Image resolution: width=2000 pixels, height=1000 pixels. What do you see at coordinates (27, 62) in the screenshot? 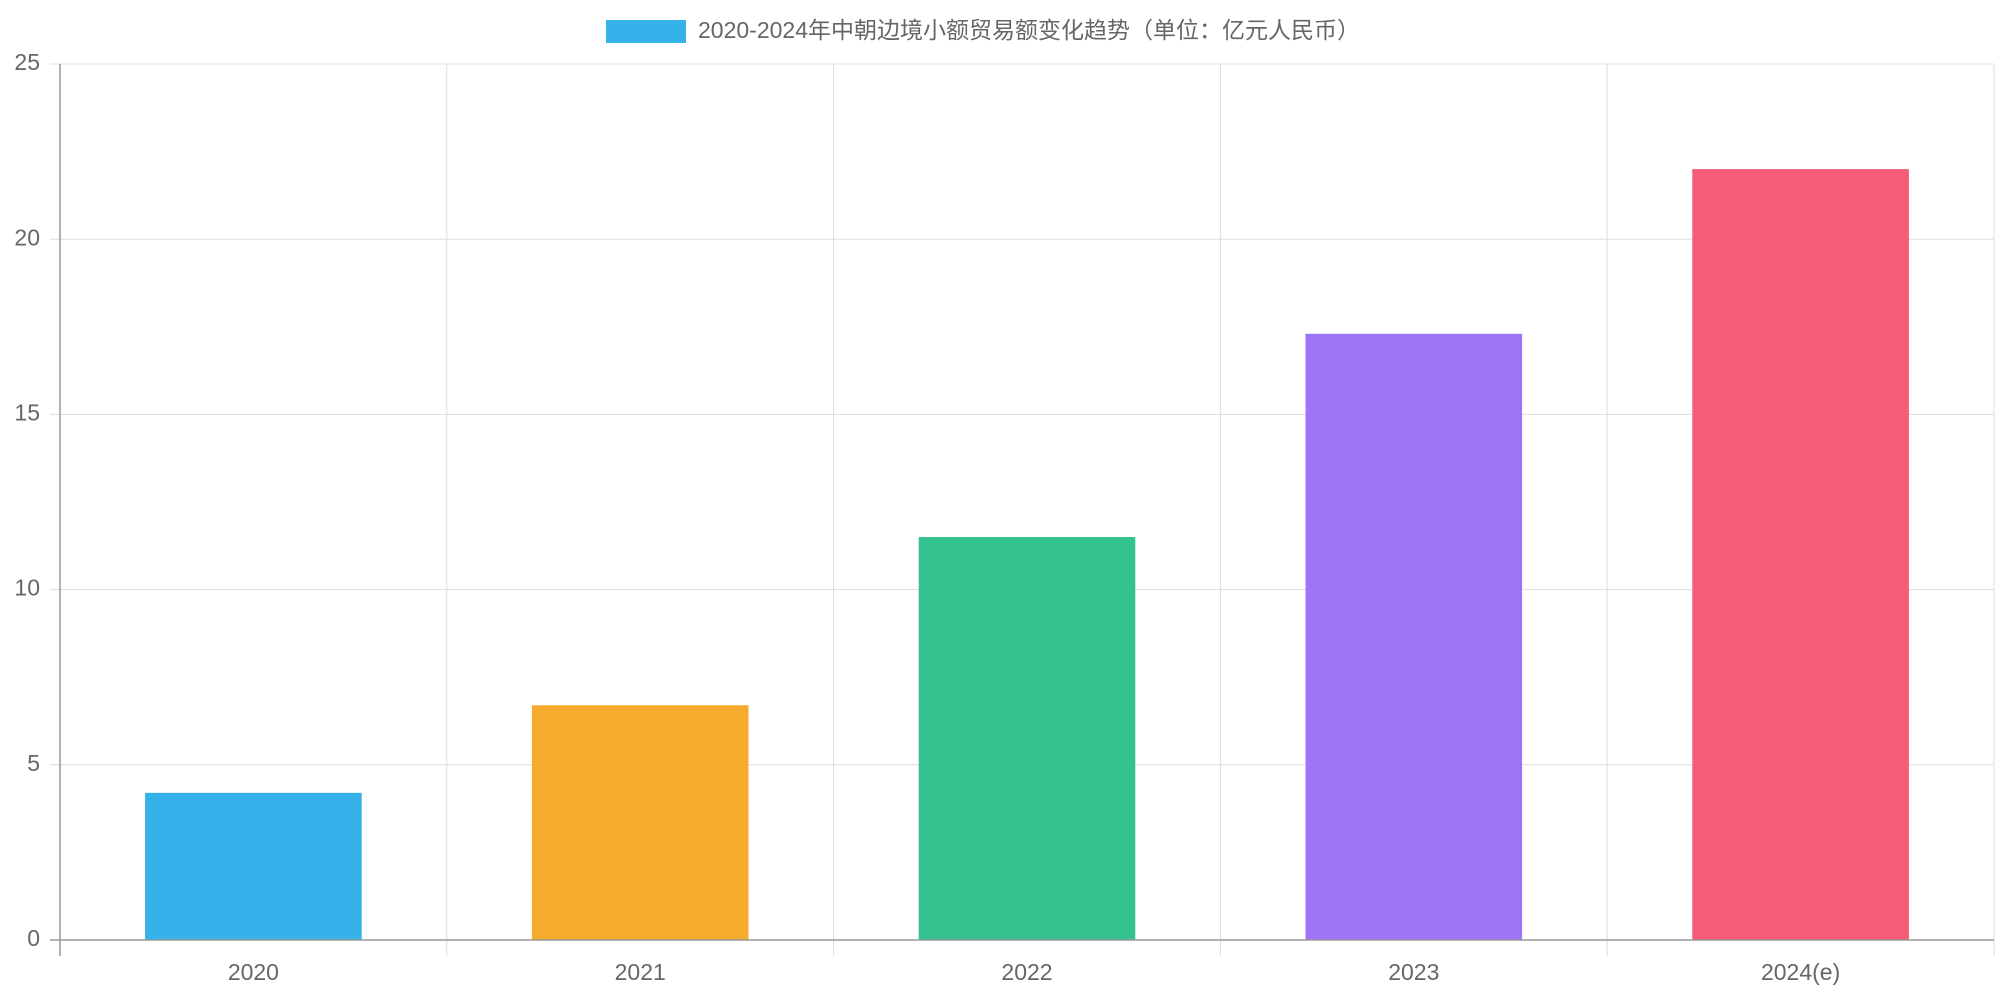
I see `y-tick-label: 25` at bounding box center [27, 62].